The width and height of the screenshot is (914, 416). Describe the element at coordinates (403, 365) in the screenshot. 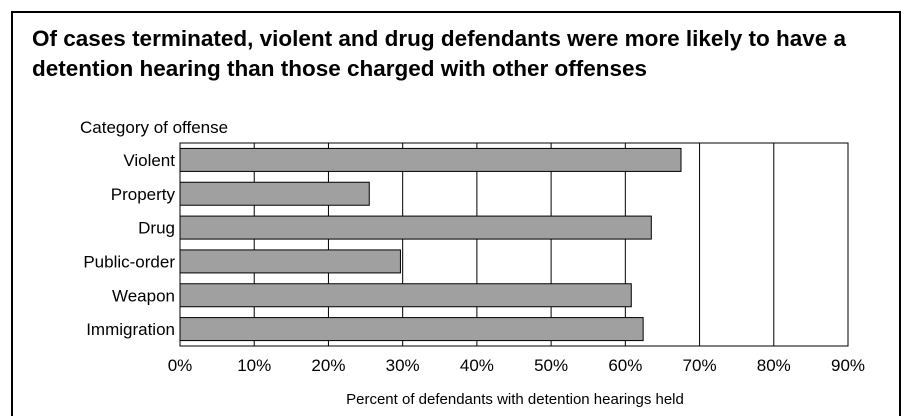

I see `x-tick-label: 30%` at that location.